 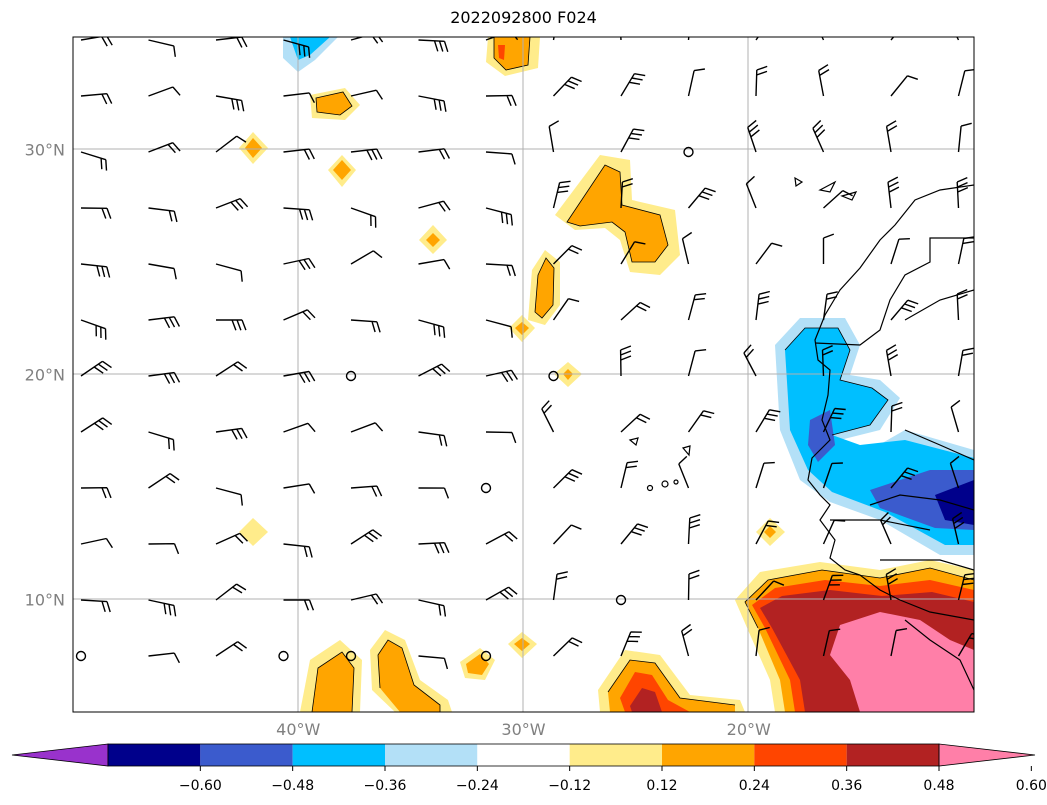 I want to click on map-title: 2022092800 F024, so click(x=523, y=17).